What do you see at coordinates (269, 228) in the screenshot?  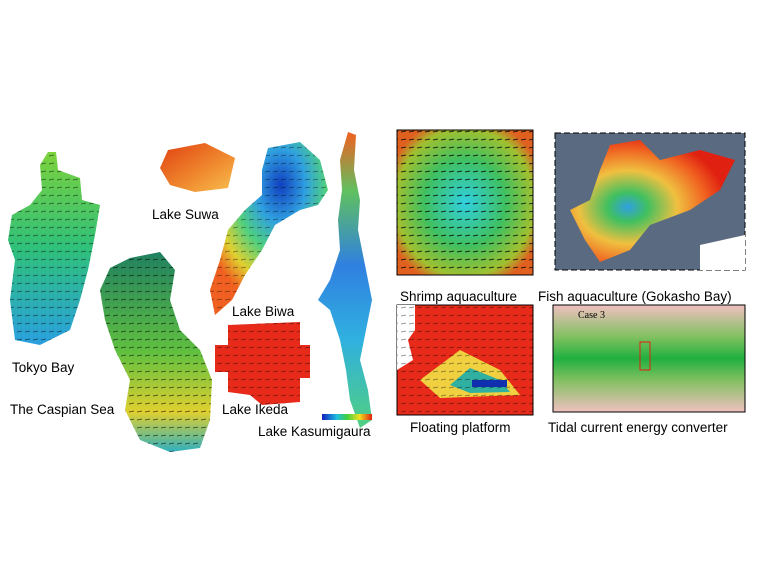 I see `lake-biwa-map` at bounding box center [269, 228].